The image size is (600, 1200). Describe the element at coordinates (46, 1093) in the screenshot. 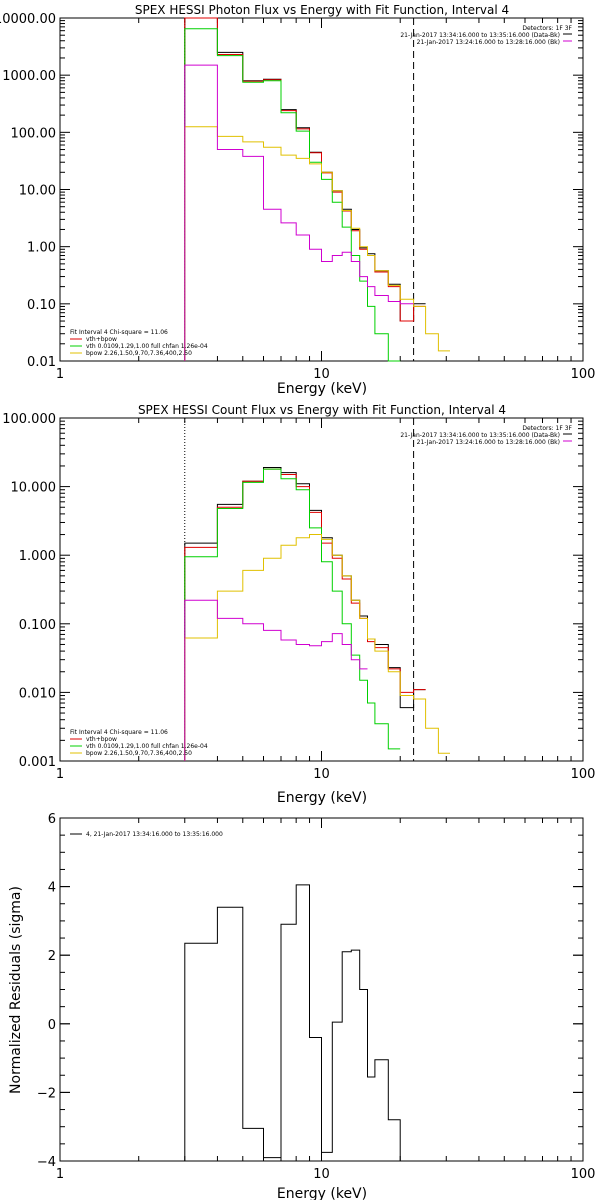

I see `y-tick-label: −2` at that location.